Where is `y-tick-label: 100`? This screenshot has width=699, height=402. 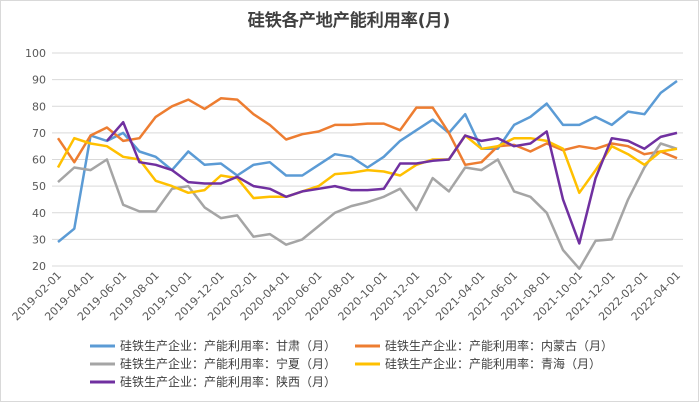 y-tick-label: 100 is located at coordinates (35, 53).